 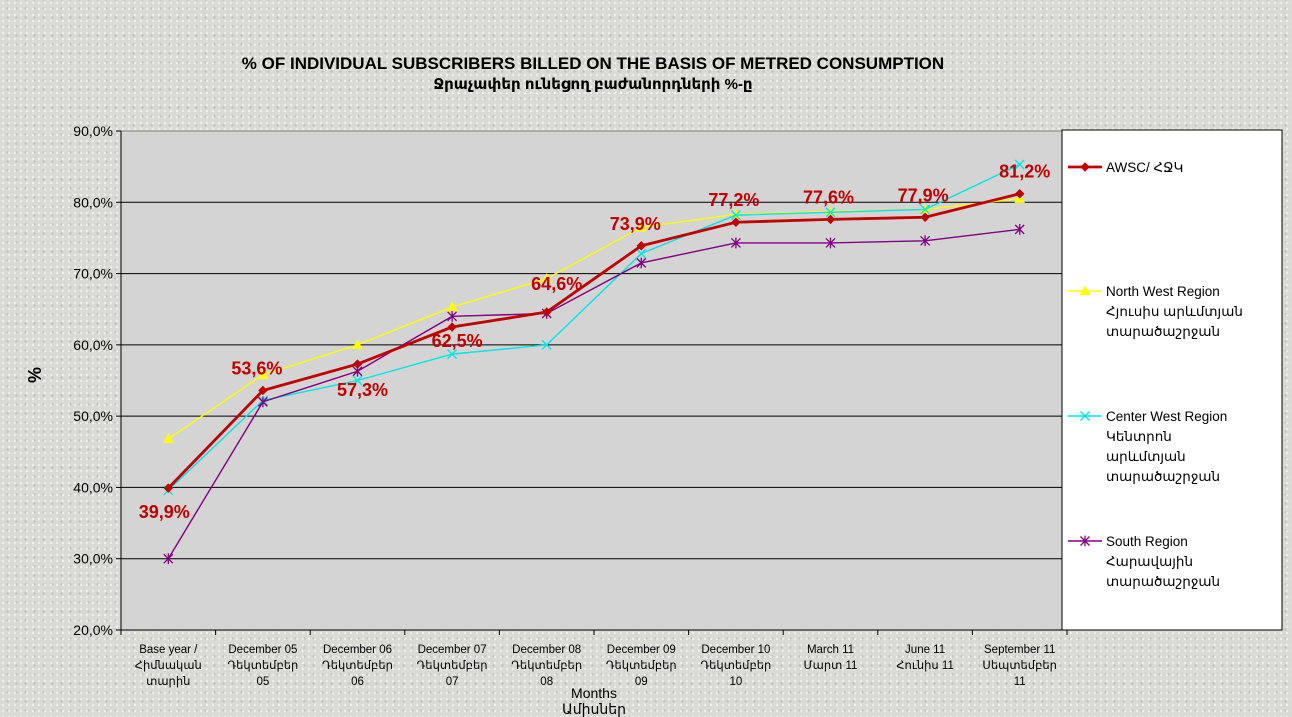 What do you see at coordinates (93, 559) in the screenshot?
I see `y-tick-label: 30,0%` at bounding box center [93, 559].